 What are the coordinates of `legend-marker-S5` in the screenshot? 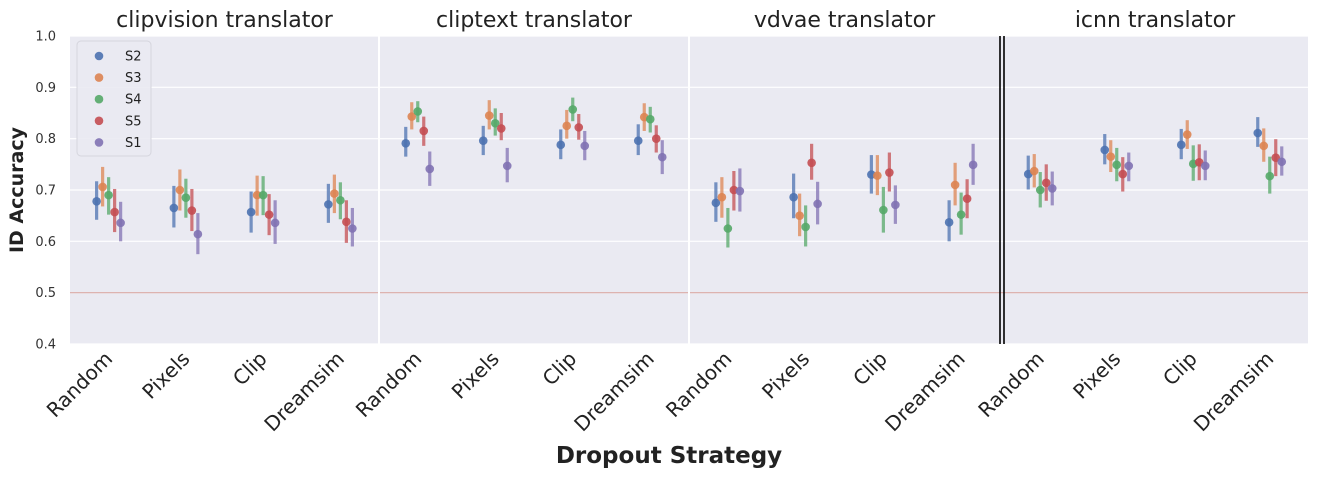 It's located at (99, 121).